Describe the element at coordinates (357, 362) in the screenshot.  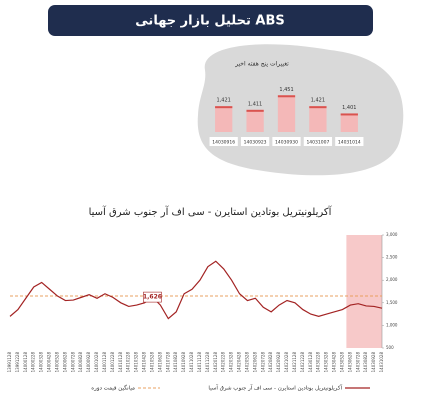
I see `x-tick-label: 14030728` at that location.